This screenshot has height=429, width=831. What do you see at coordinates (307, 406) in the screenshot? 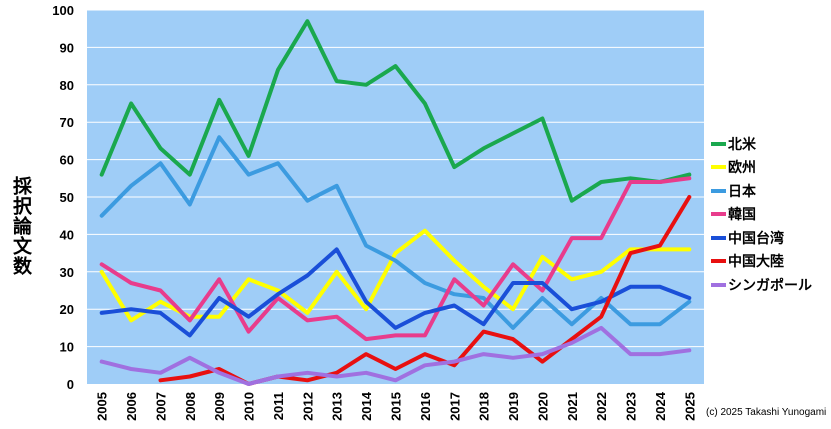
I see `x-tick-label: 2012` at bounding box center [307, 406].